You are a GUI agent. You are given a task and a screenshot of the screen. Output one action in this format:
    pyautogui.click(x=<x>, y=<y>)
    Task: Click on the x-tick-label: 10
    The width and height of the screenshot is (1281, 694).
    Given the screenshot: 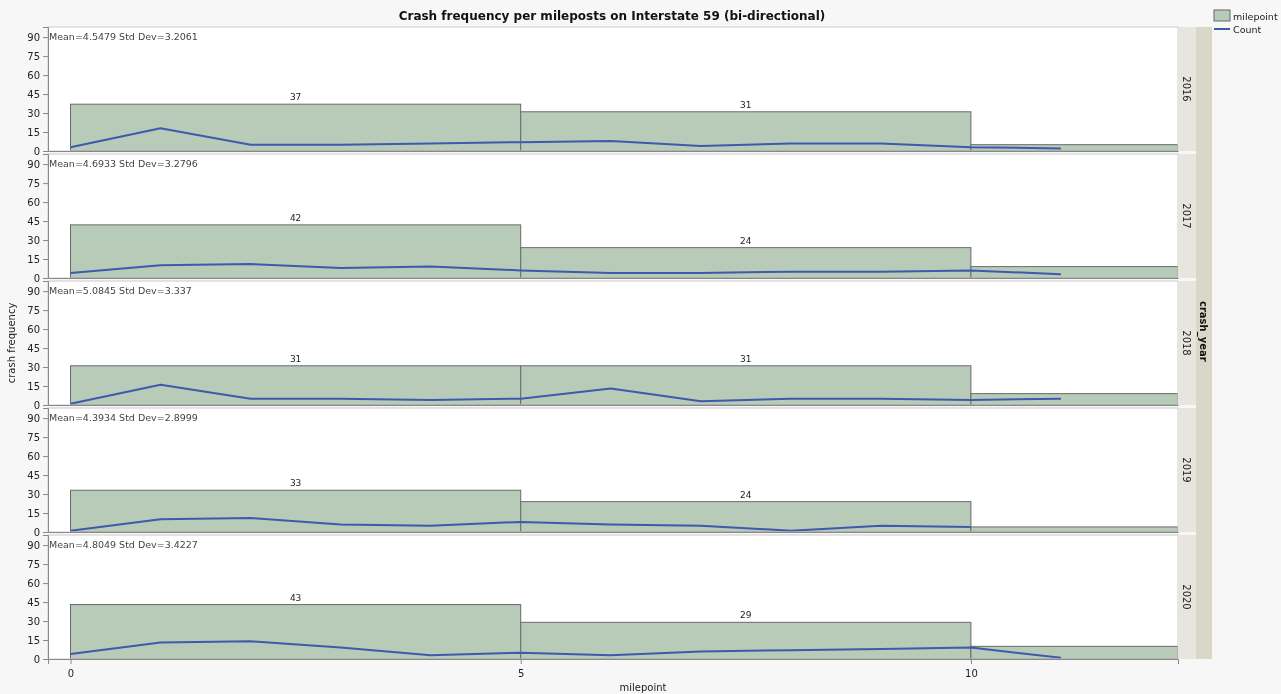 What is the action you would take?
    pyautogui.click(x=971, y=673)
    